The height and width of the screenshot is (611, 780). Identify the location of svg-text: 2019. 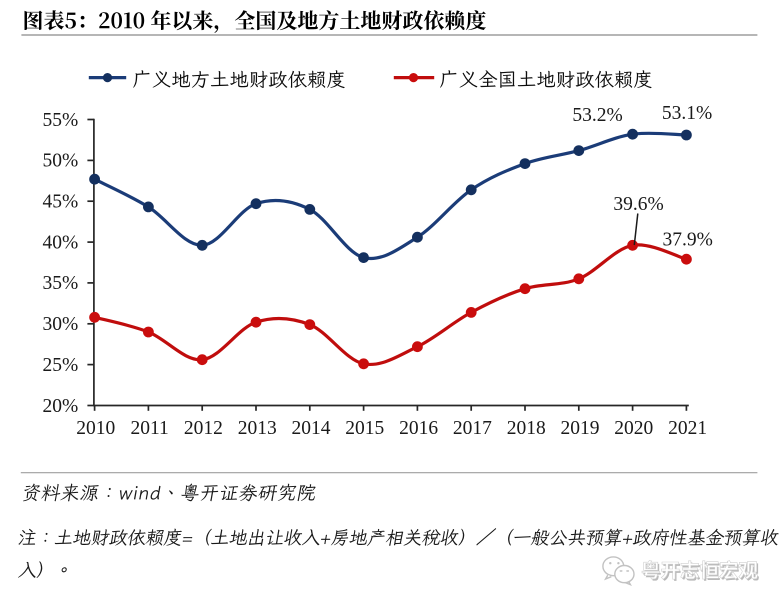
(580, 428).